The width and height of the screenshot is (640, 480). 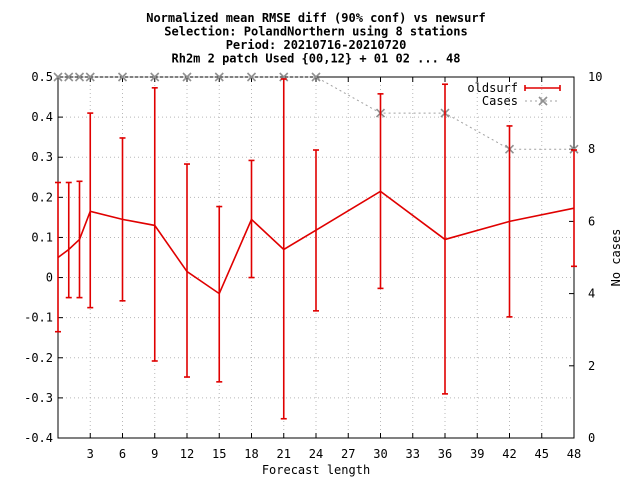 I want to click on y2-tick-label: 8, so click(x=591, y=149).